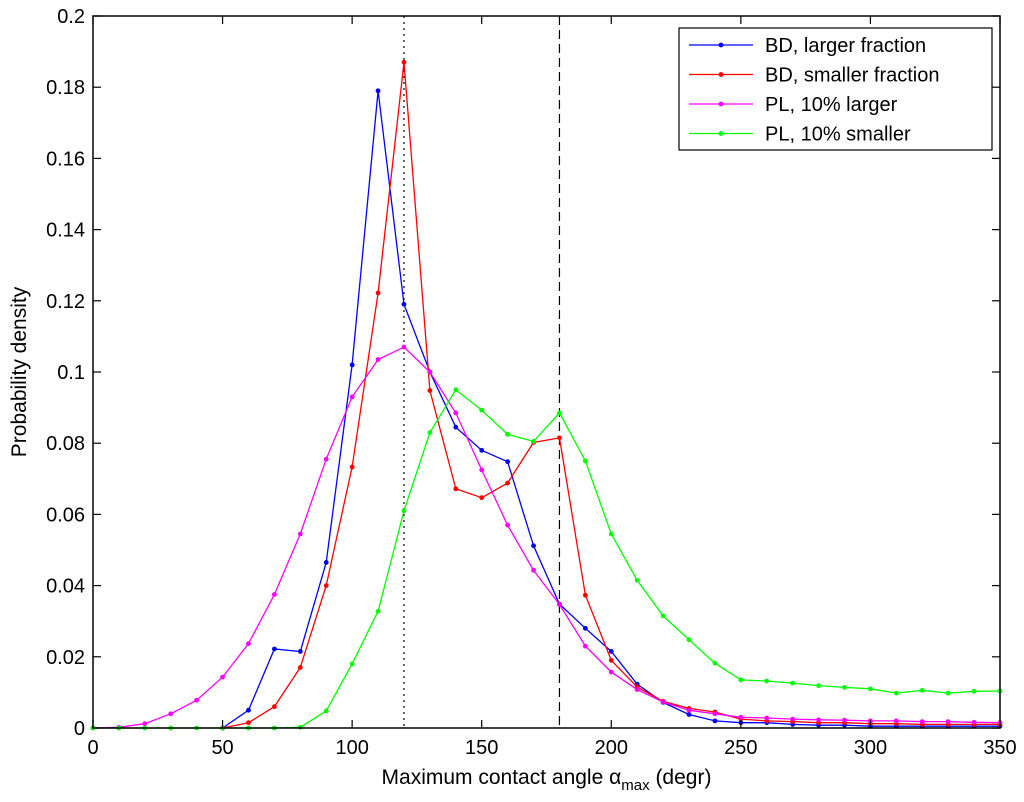 The image size is (1024, 802). I want to click on y-tick-label: 0.08, so click(65, 444).